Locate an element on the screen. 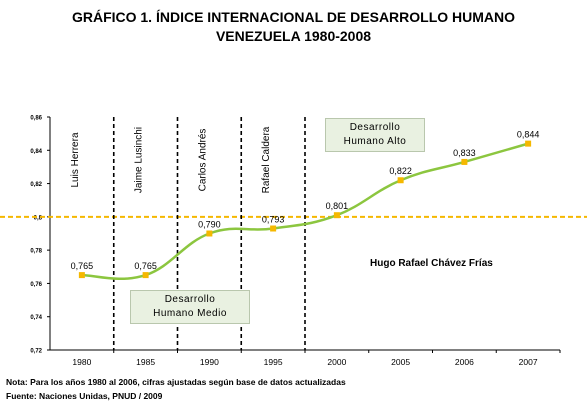  y-tick-label: 0,86 is located at coordinates (36, 119).